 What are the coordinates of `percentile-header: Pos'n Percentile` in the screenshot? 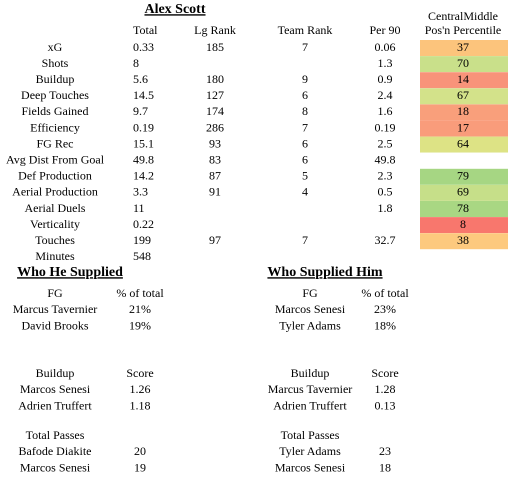 It's located at (463, 30).